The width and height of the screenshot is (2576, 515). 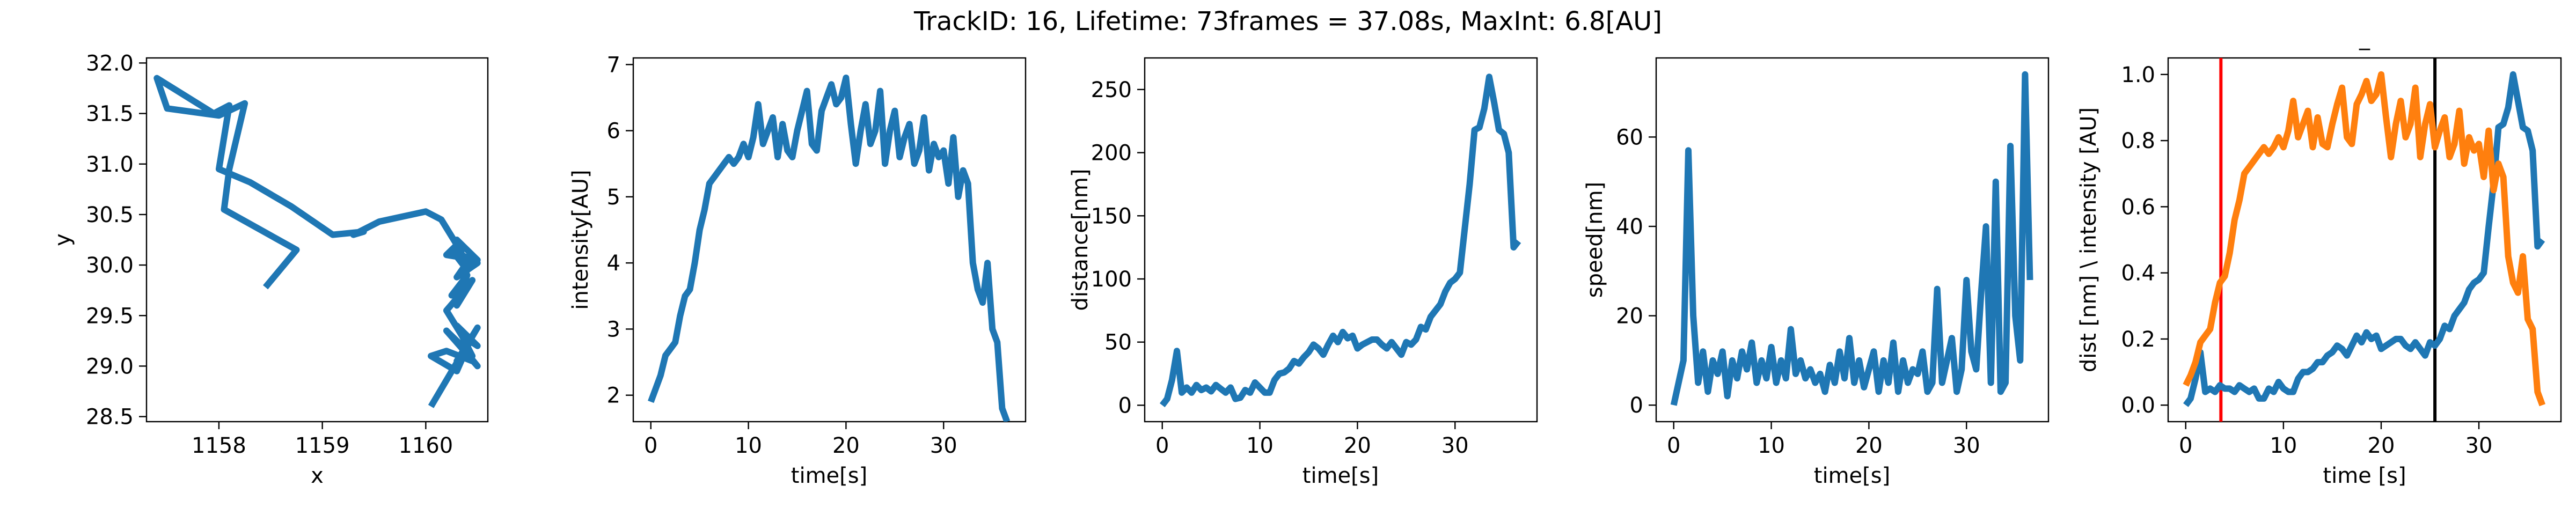 What do you see at coordinates (110, 215) in the screenshot?
I see `trajectory-y-tick-label-4: 30.5` at bounding box center [110, 215].